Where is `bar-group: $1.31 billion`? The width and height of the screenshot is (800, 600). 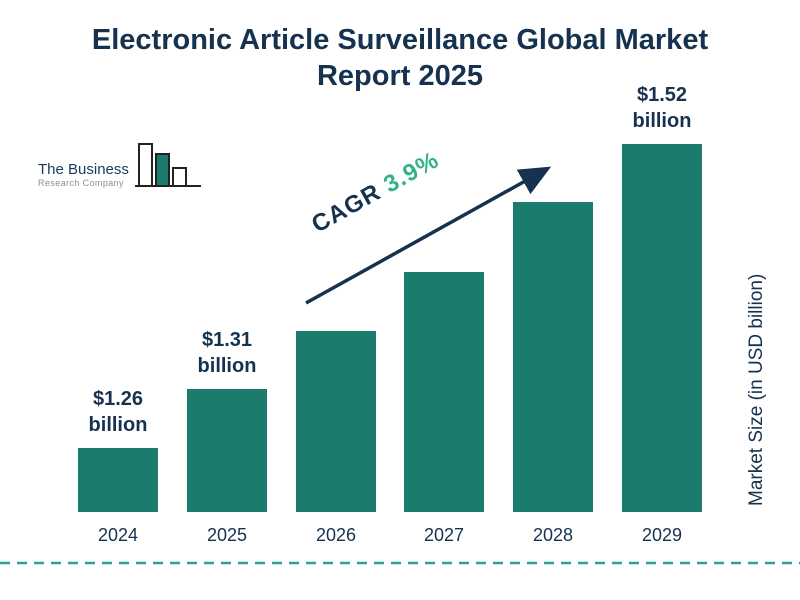 bar-group: $1.31 billion is located at coordinates (227, 322).